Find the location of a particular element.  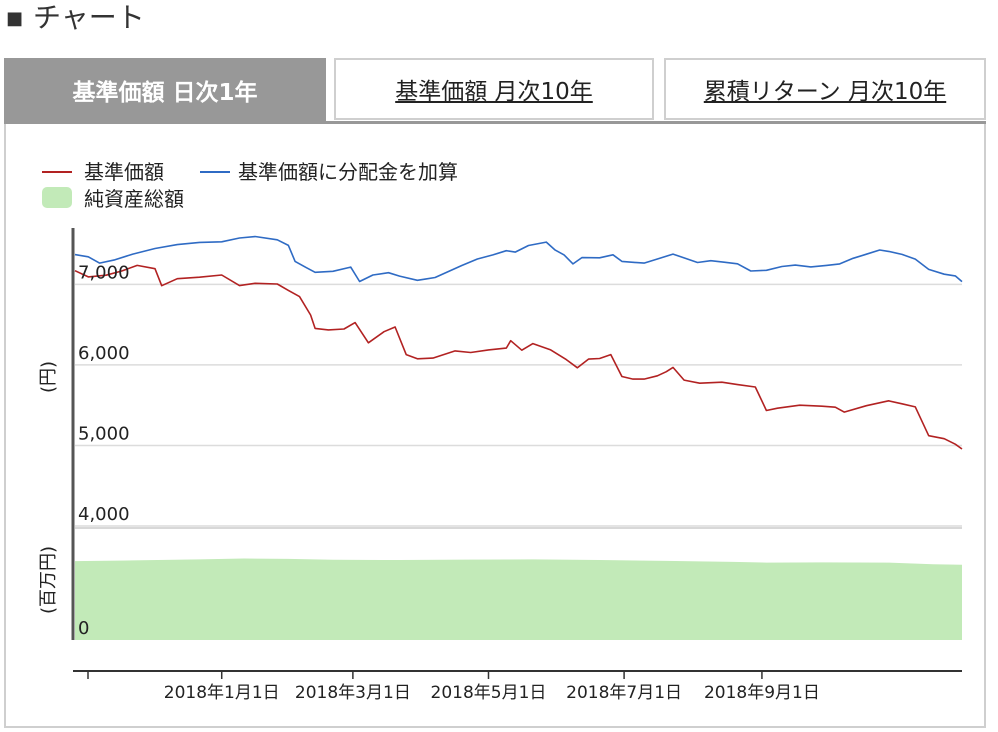

aum-area is located at coordinates (518, 599).